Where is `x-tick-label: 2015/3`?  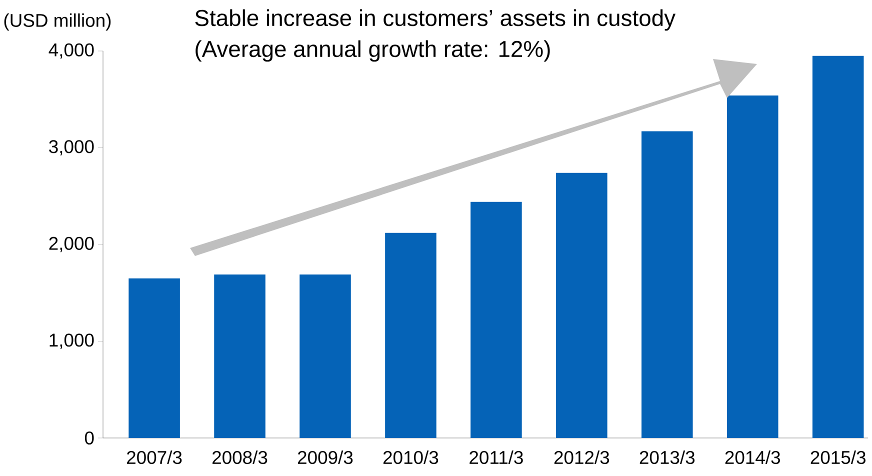
x-tick-label: 2015/3 is located at coordinates (838, 457).